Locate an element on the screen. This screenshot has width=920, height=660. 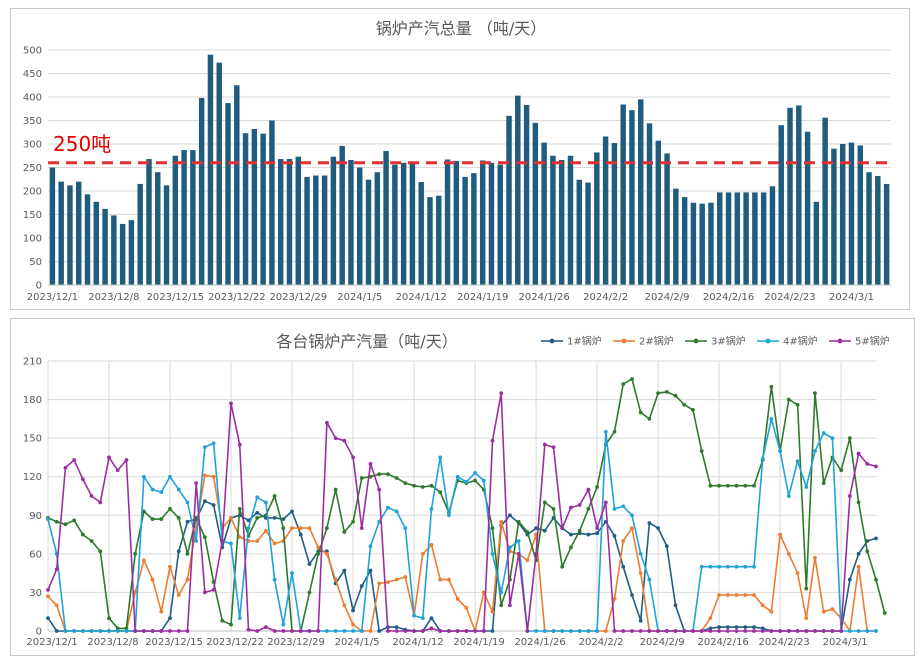
x-tick-label: 2024/2/2 is located at coordinates (601, 642).